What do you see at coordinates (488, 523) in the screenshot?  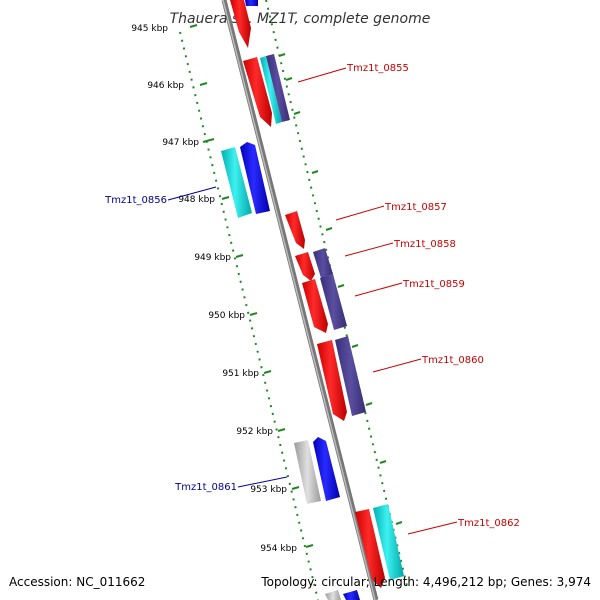 I see `gene-label-tmz1t-0862: Tmz1t_0862` at bounding box center [488, 523].